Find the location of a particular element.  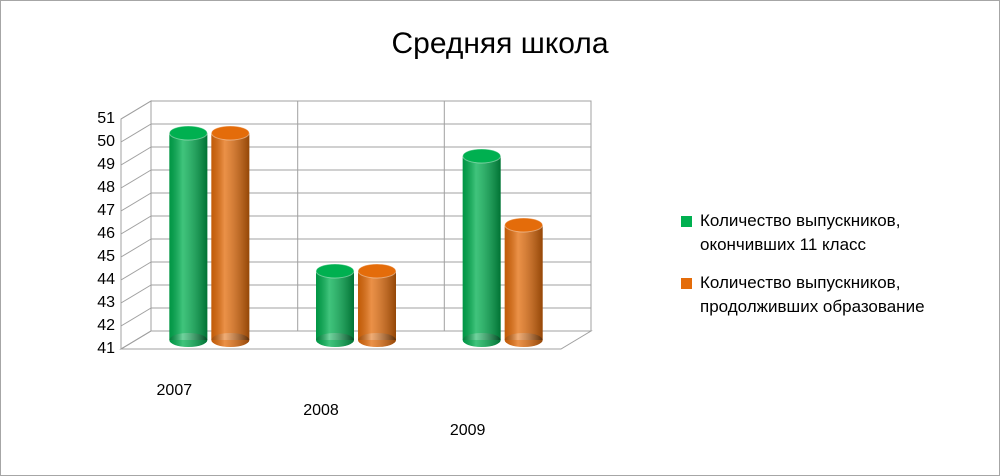

y-tick-label: 41 is located at coordinates (106, 348).